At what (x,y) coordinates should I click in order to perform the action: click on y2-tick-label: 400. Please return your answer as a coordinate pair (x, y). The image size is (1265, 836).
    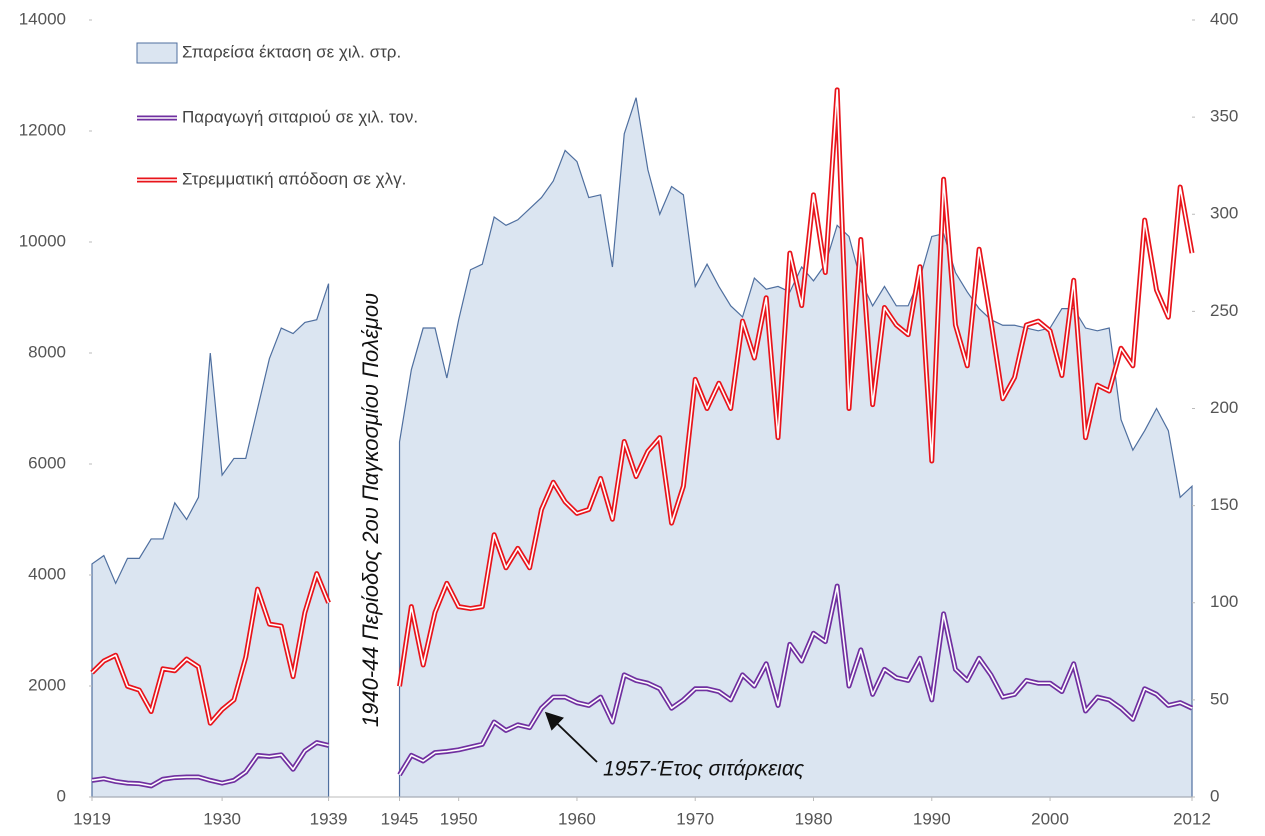
    Looking at the image, I should click on (1224, 18).